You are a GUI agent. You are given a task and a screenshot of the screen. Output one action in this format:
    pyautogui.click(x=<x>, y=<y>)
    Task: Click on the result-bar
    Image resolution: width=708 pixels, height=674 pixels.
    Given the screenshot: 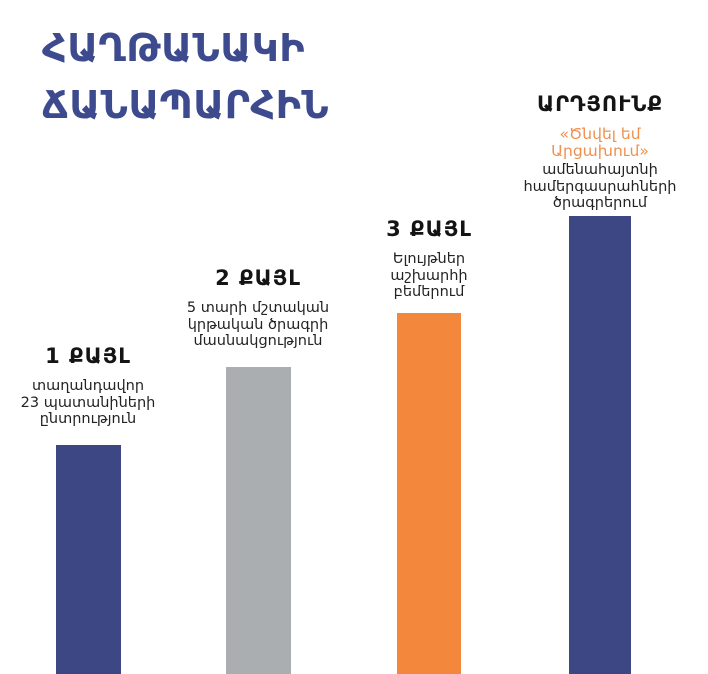 What is the action you would take?
    pyautogui.click(x=600, y=445)
    